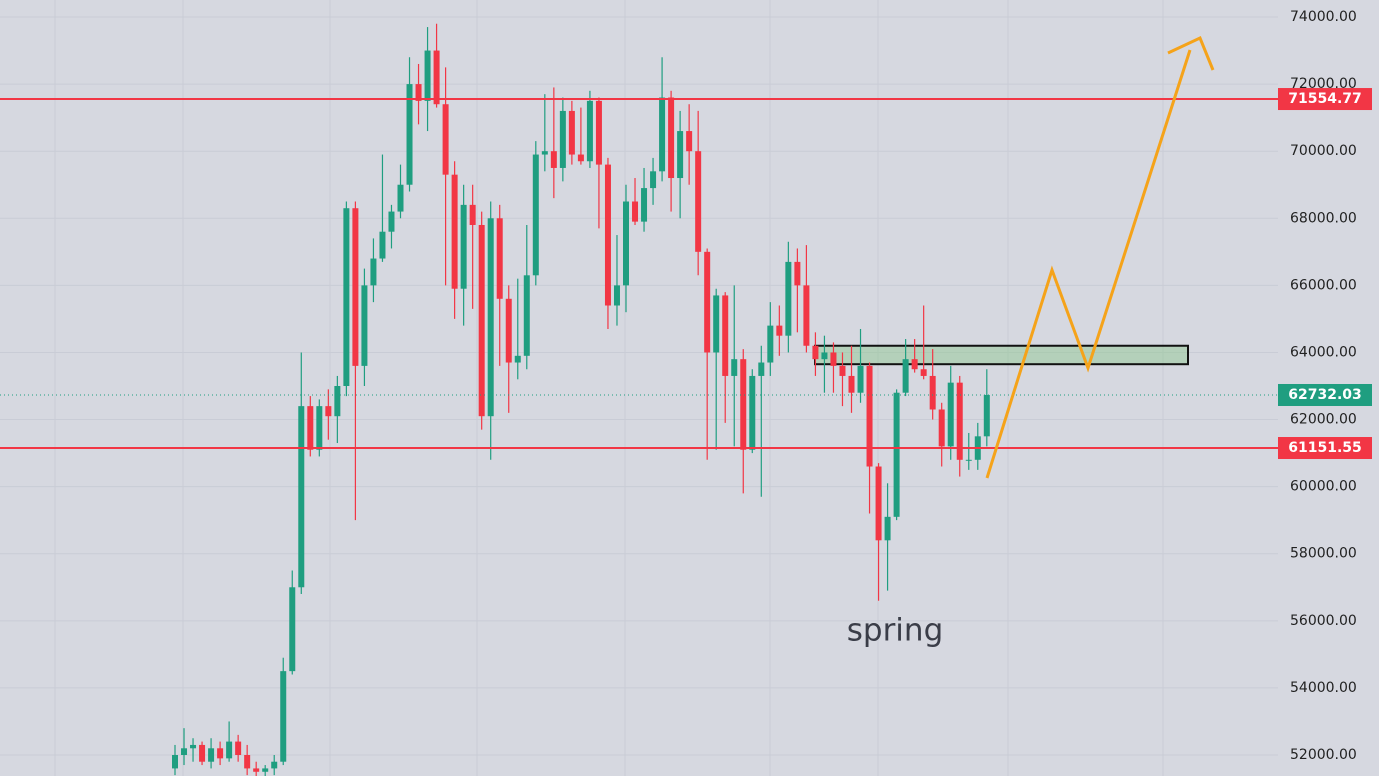 The width and height of the screenshot is (1379, 776). What do you see at coordinates (1323, 151) in the screenshot?
I see `y-tick-label: 70000.00` at bounding box center [1323, 151].